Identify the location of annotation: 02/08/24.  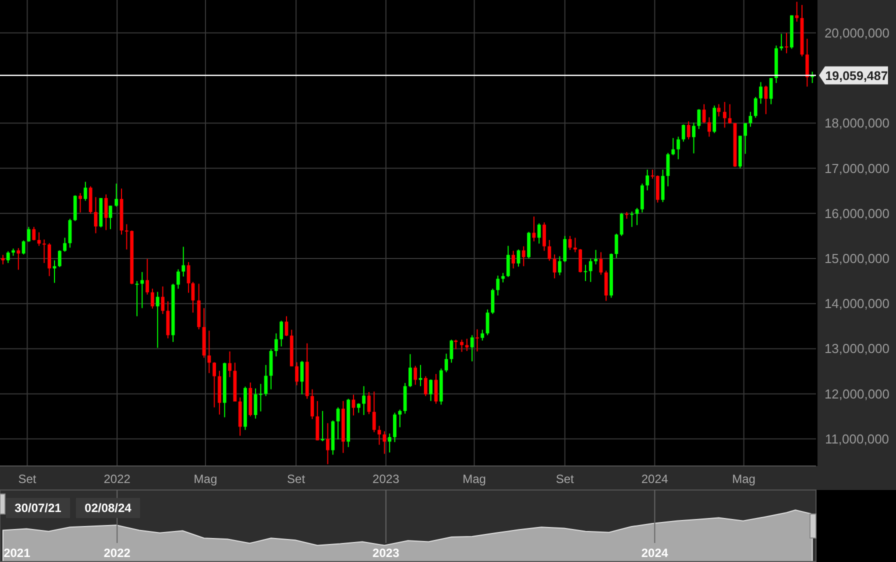
(108, 508).